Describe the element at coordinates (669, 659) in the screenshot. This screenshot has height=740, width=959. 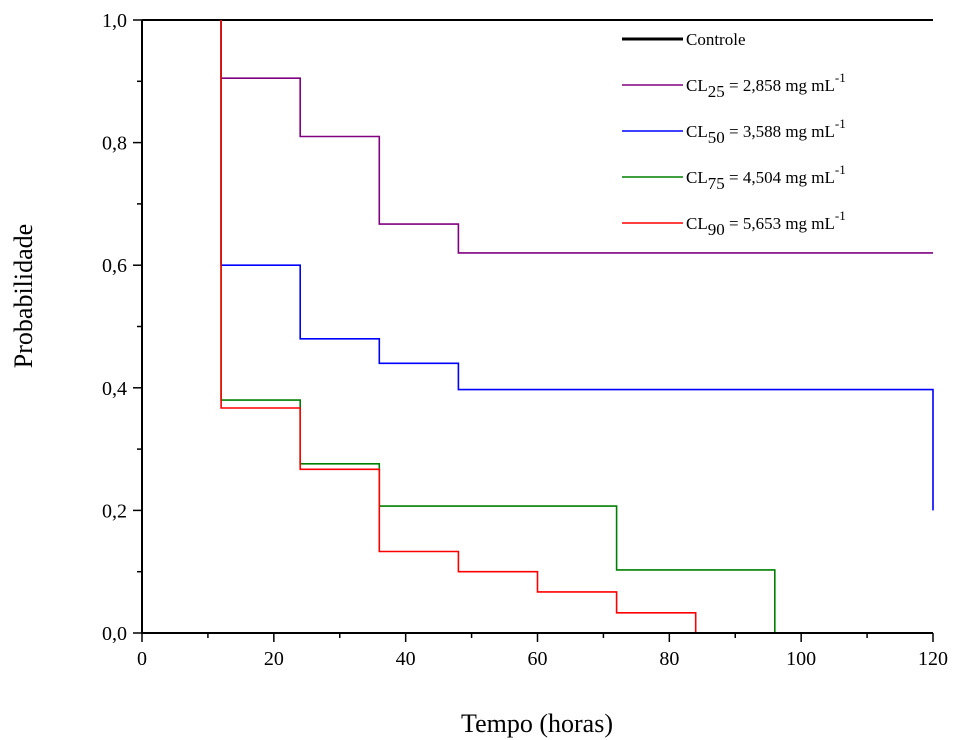
I see `x-tick-label: 80` at that location.